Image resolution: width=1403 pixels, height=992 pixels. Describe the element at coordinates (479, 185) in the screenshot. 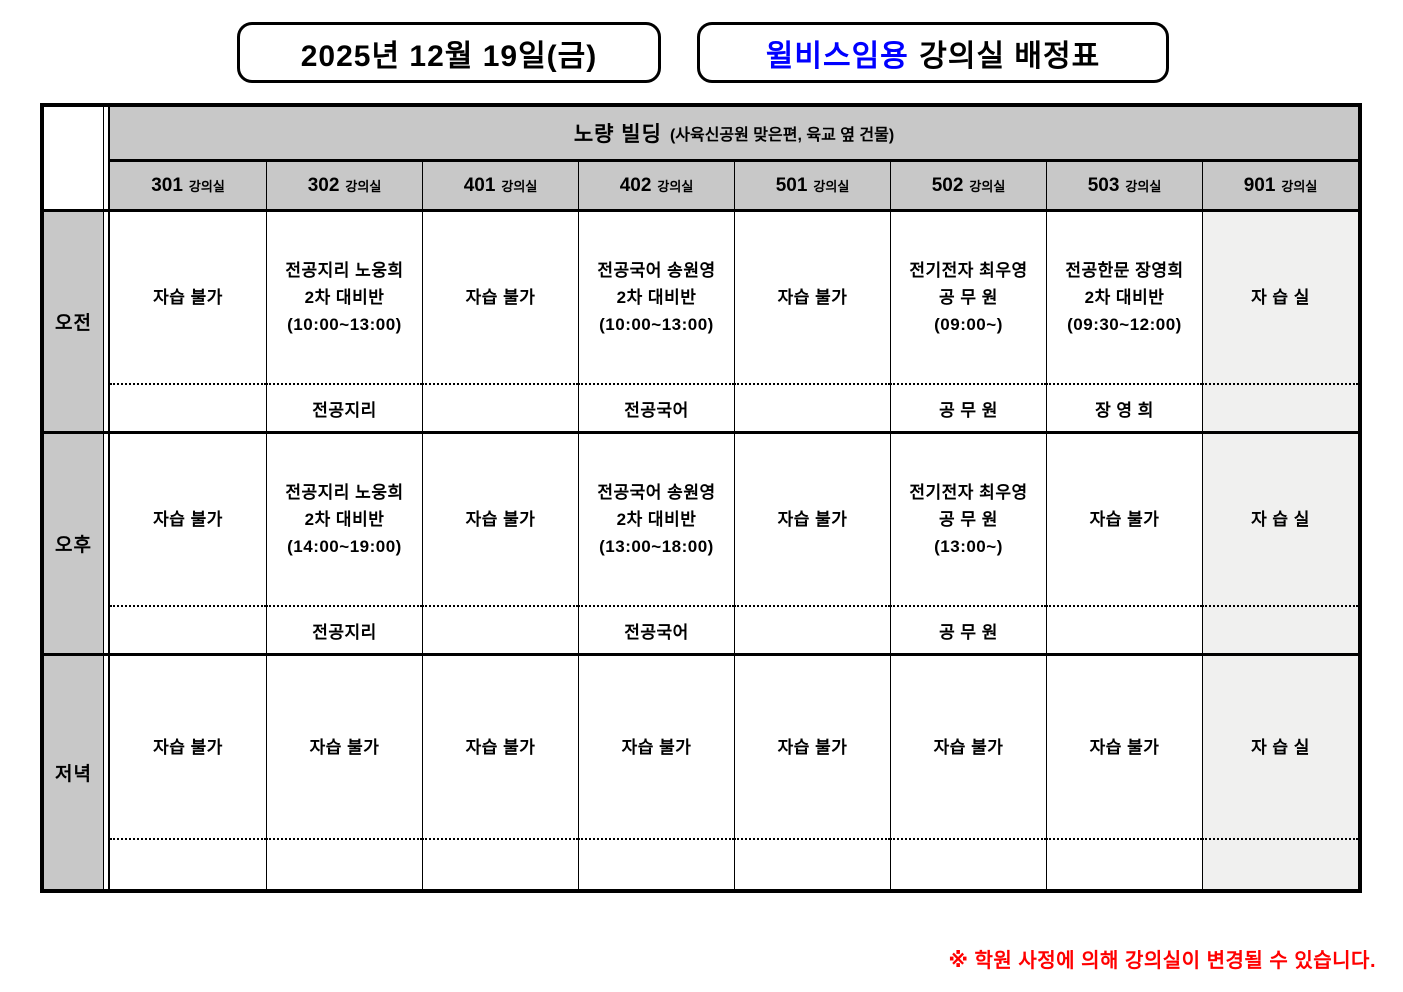

I see `room-number: 401` at that location.